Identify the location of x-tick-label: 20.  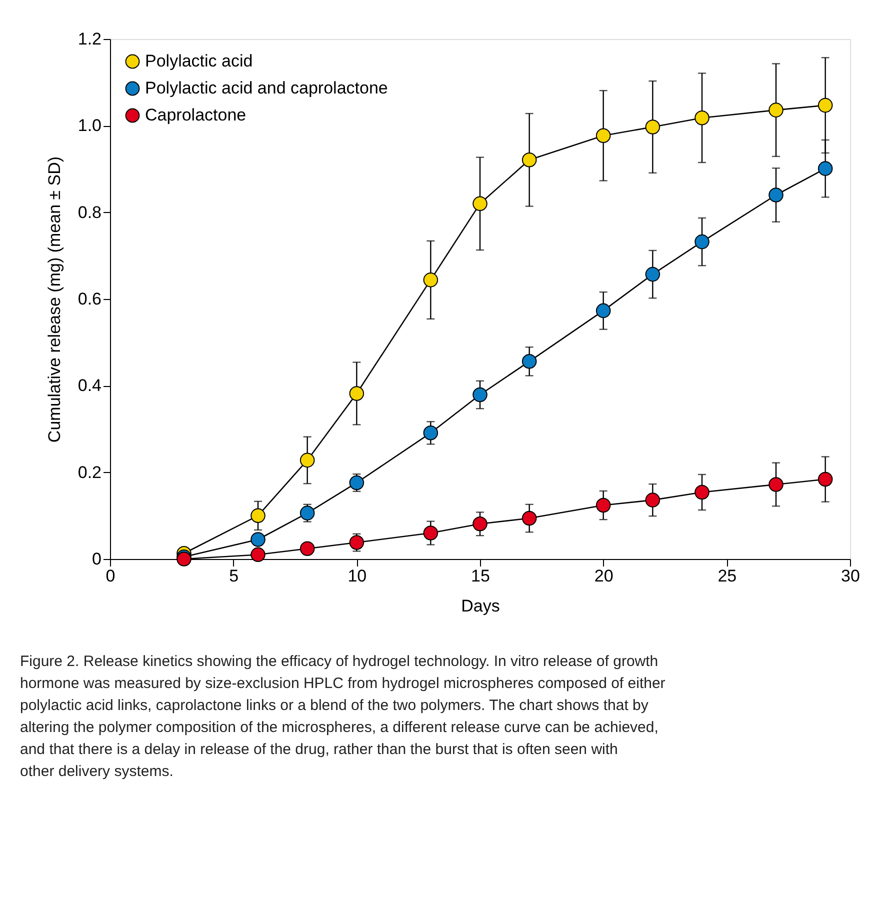
(604, 576).